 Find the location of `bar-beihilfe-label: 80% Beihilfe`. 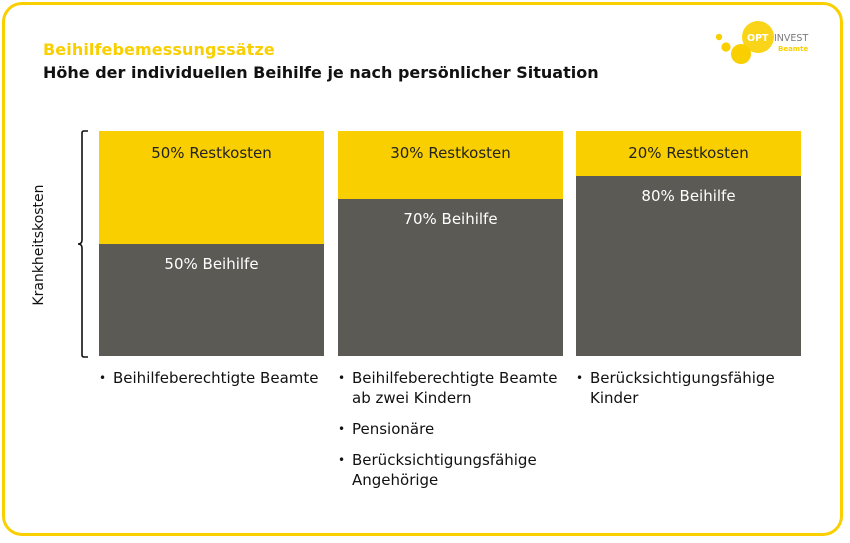

bar-beihilfe-label: 80% Beihilfe is located at coordinates (688, 196).